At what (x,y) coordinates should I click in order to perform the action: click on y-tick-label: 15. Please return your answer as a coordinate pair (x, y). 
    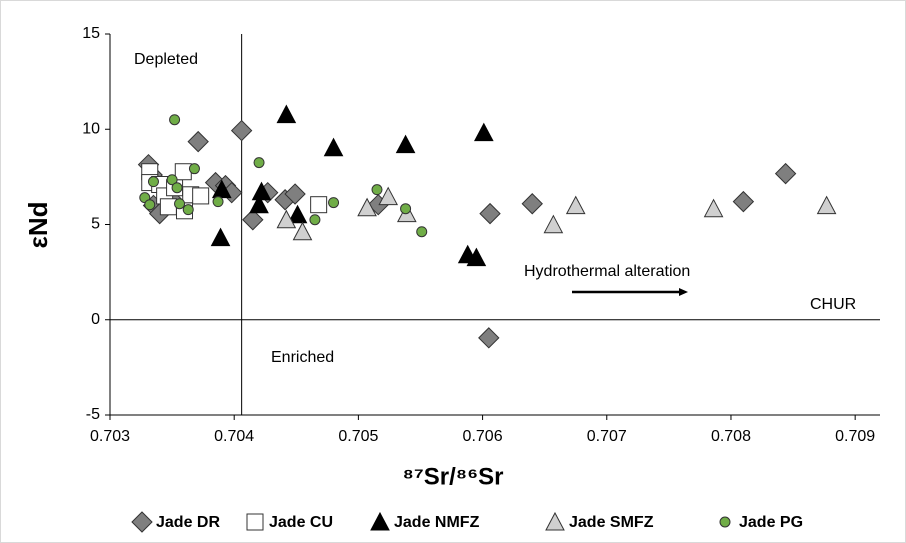
    Looking at the image, I should click on (91, 33).